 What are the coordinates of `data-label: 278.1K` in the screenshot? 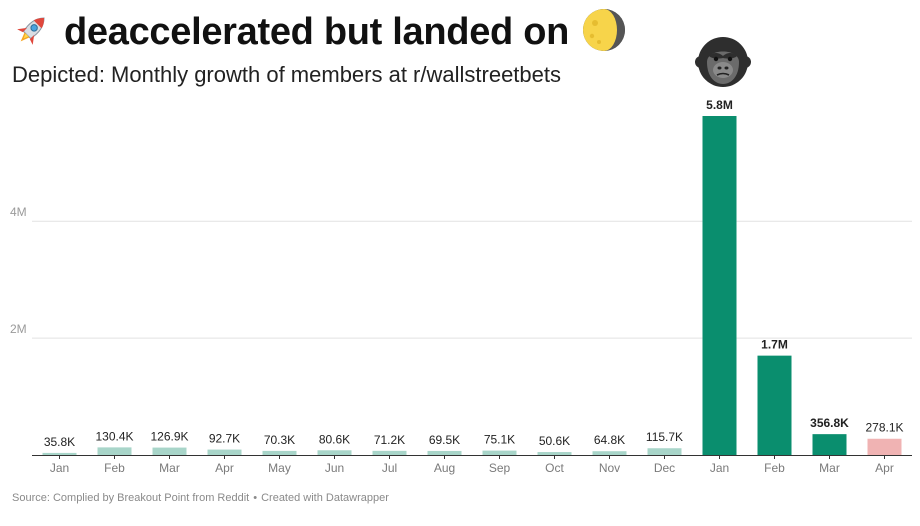 It's located at (884, 428).